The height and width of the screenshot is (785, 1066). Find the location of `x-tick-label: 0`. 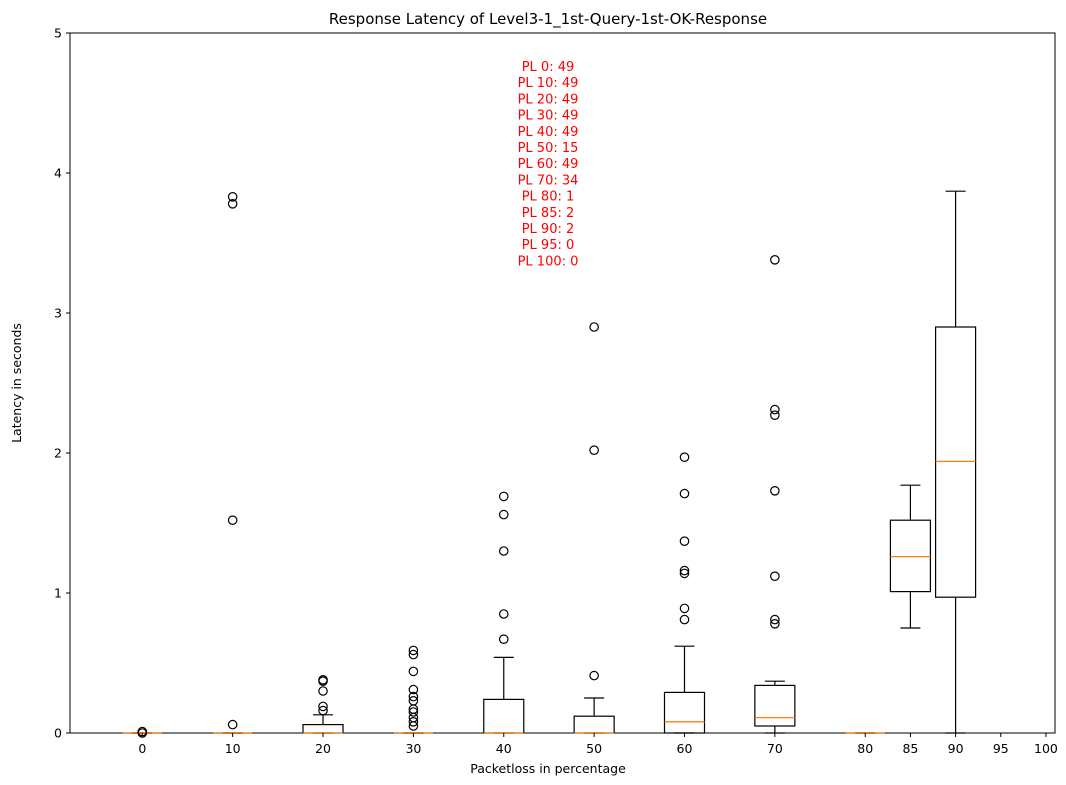

x-tick-label: 0 is located at coordinates (142, 748).